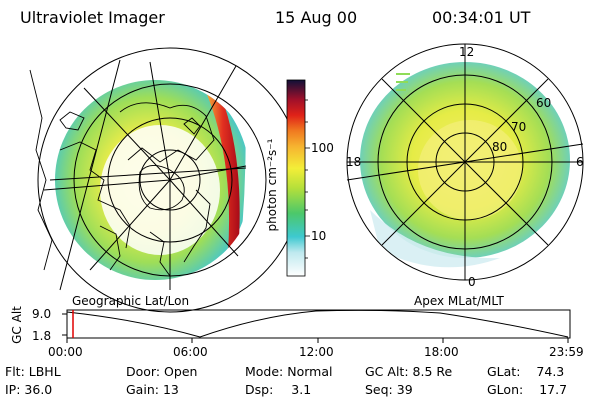  Describe the element at coordinates (527, 389) in the screenshot. I see `status-glon: GLon: 17.7` at that location.